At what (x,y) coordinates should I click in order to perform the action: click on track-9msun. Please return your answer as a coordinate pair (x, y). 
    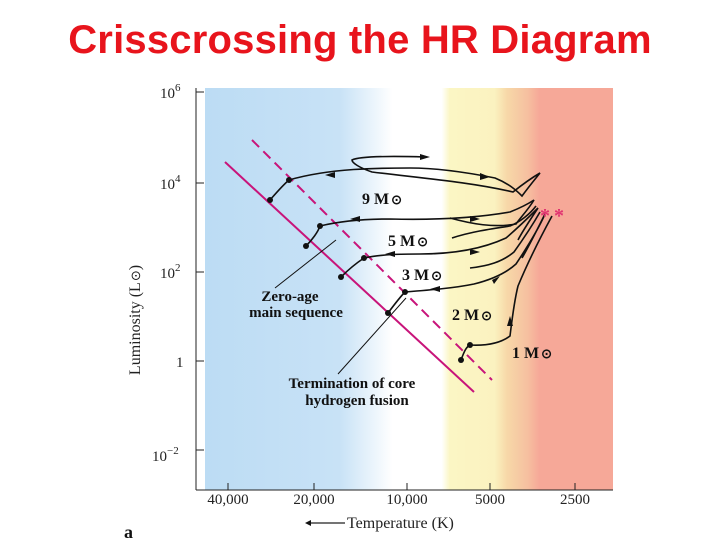
    Looking at the image, I should click on (405, 178).